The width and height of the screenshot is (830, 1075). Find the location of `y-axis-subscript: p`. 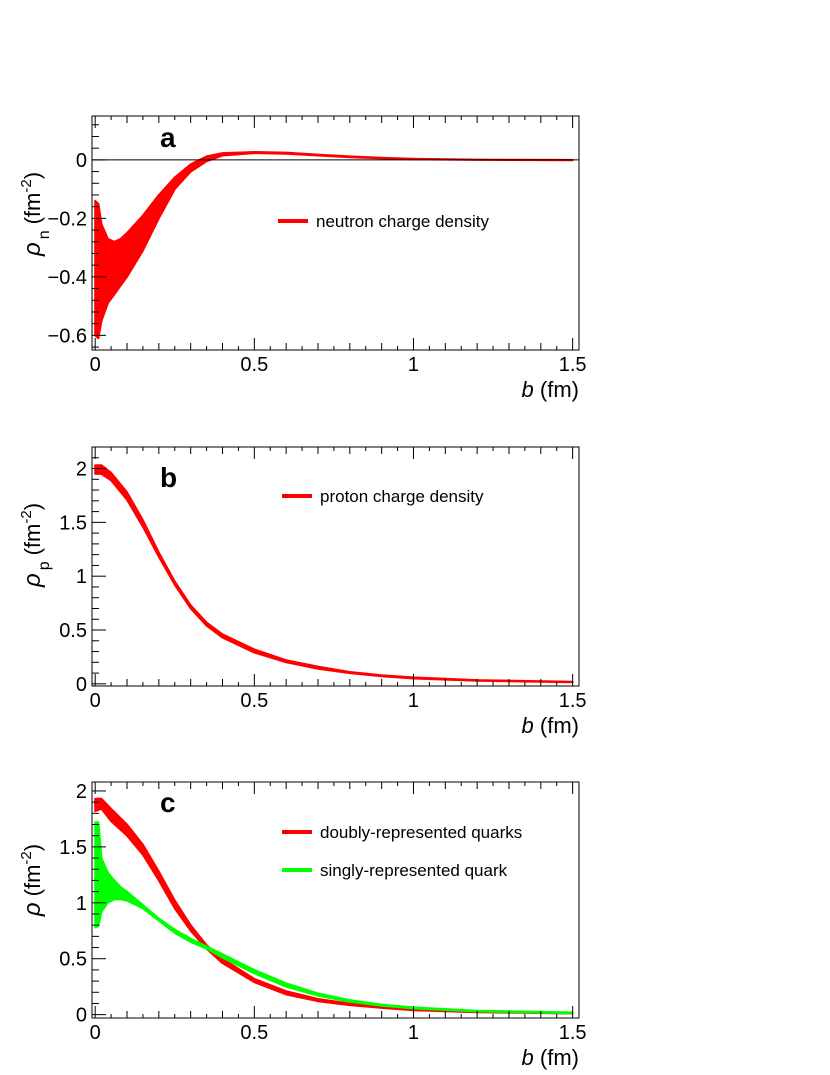

y-axis-subscript: p is located at coordinates (44, 565).